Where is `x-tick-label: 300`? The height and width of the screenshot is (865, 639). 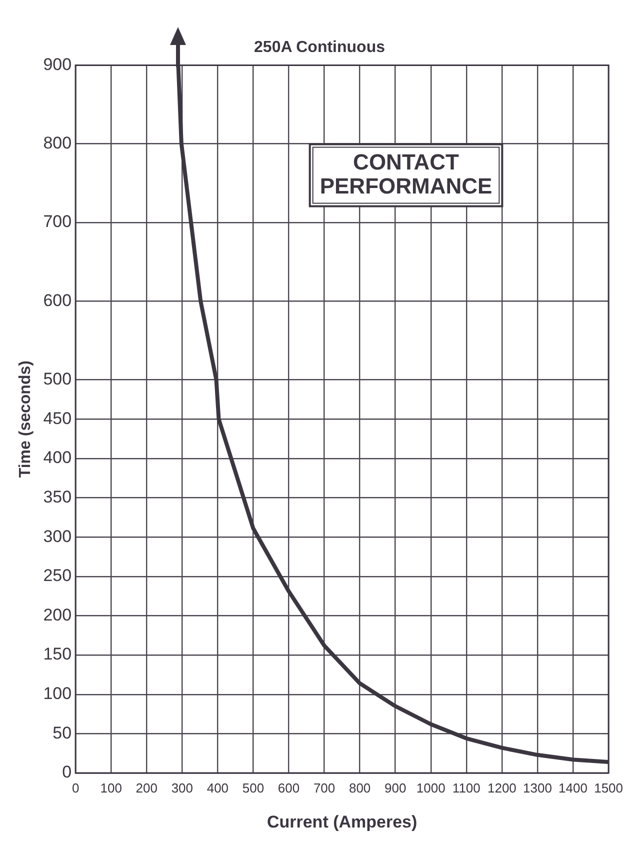
x-tick-label: 300 is located at coordinates (182, 788).